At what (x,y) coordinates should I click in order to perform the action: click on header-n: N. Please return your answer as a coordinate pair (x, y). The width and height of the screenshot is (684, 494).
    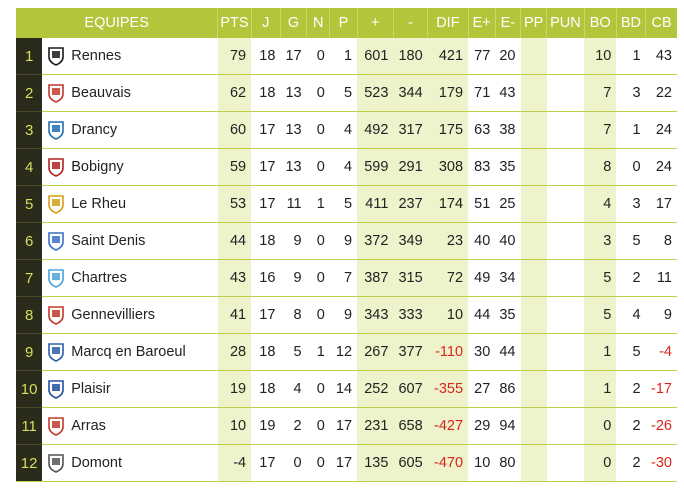
    Looking at the image, I should click on (318, 23).